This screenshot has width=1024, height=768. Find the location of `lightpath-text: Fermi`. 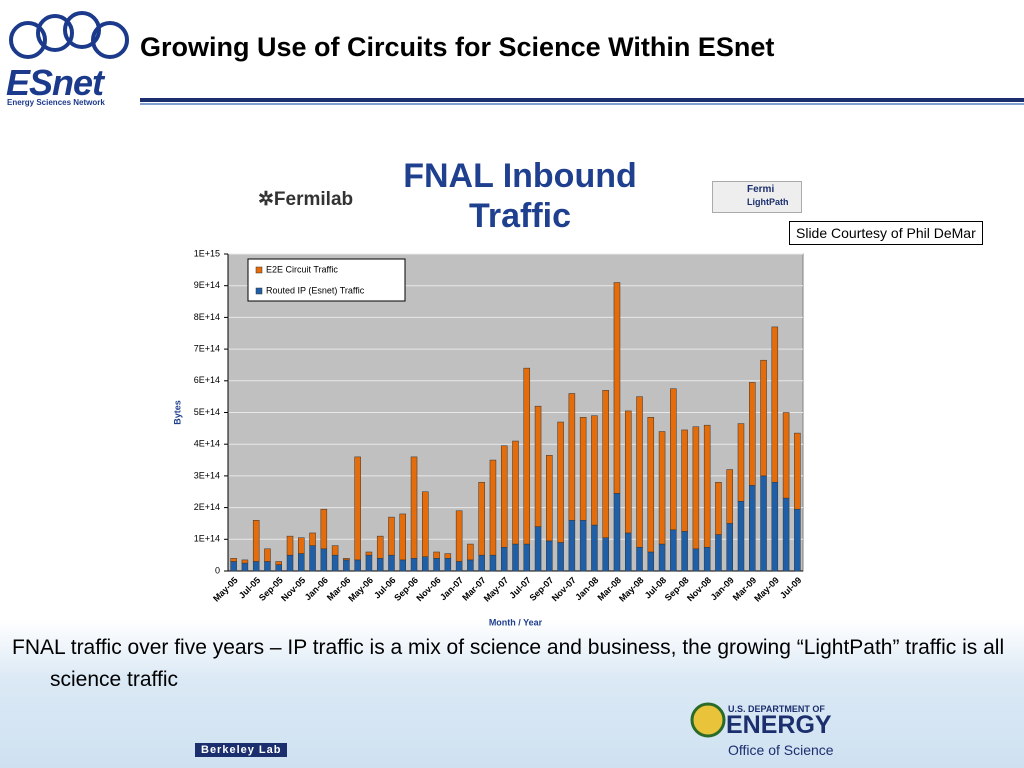

lightpath-text: Fermi is located at coordinates (761, 189).